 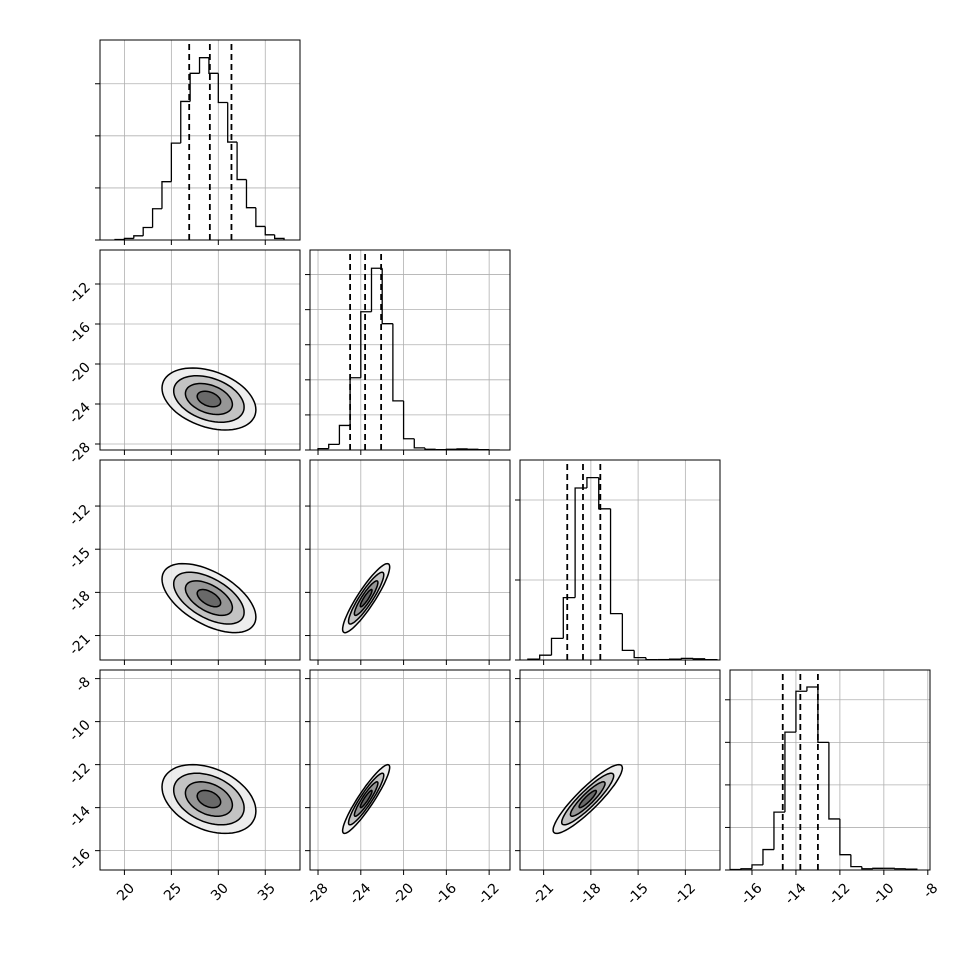 I want to click on x-tick-label: -21, so click(x=543, y=893).